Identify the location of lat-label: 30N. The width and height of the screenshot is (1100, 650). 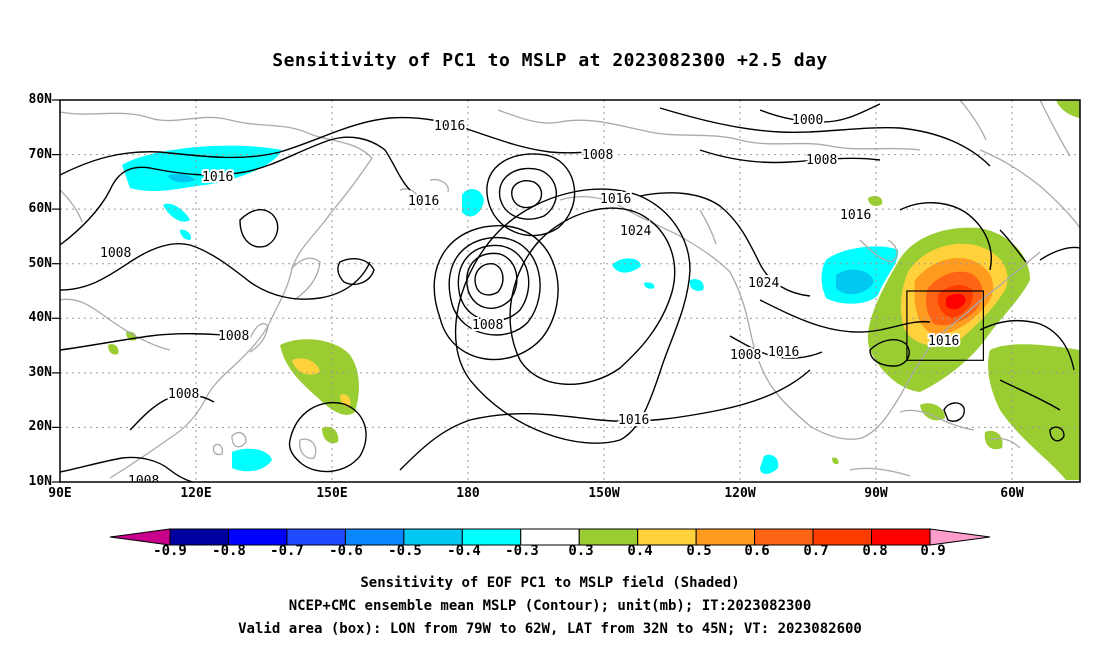
(40, 372).